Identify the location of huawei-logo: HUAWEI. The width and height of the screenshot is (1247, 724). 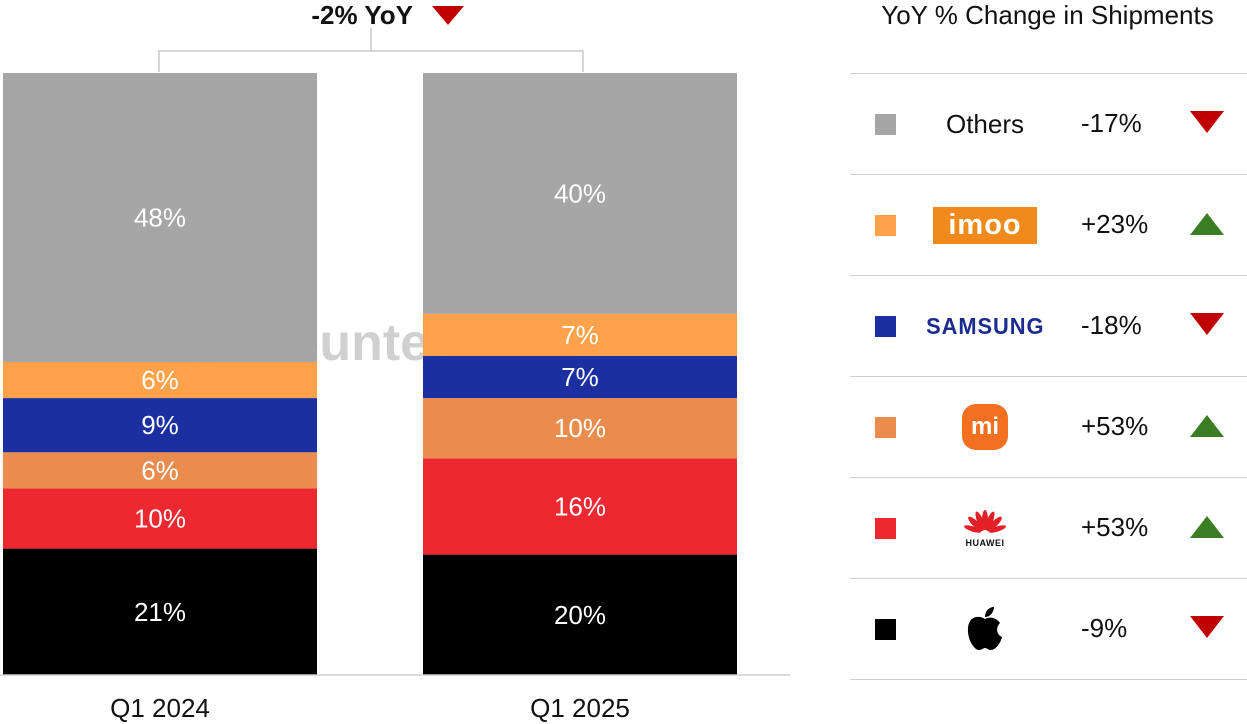
(985, 528).